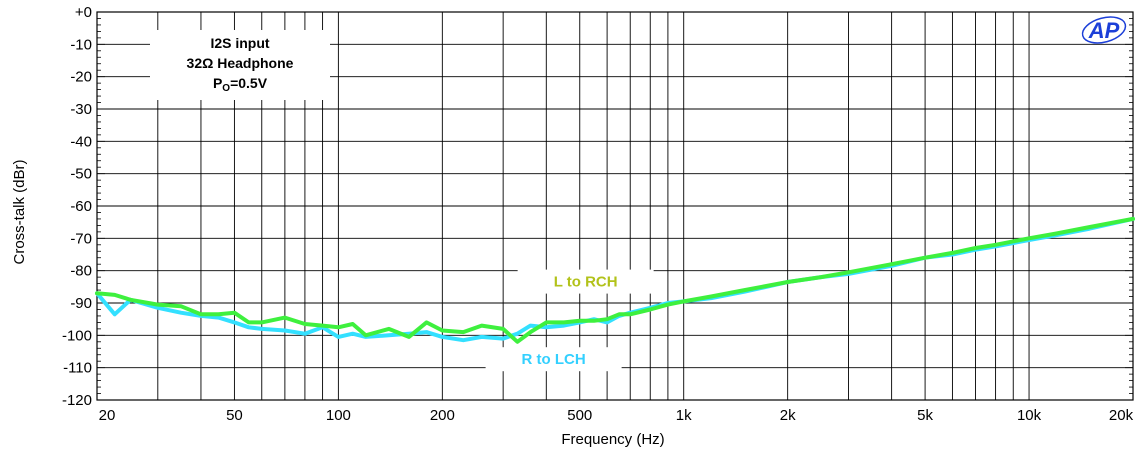 This screenshot has width=1142, height=454. Describe the element at coordinates (81, 238) in the screenshot. I see `y-tick-label: -70` at that location.